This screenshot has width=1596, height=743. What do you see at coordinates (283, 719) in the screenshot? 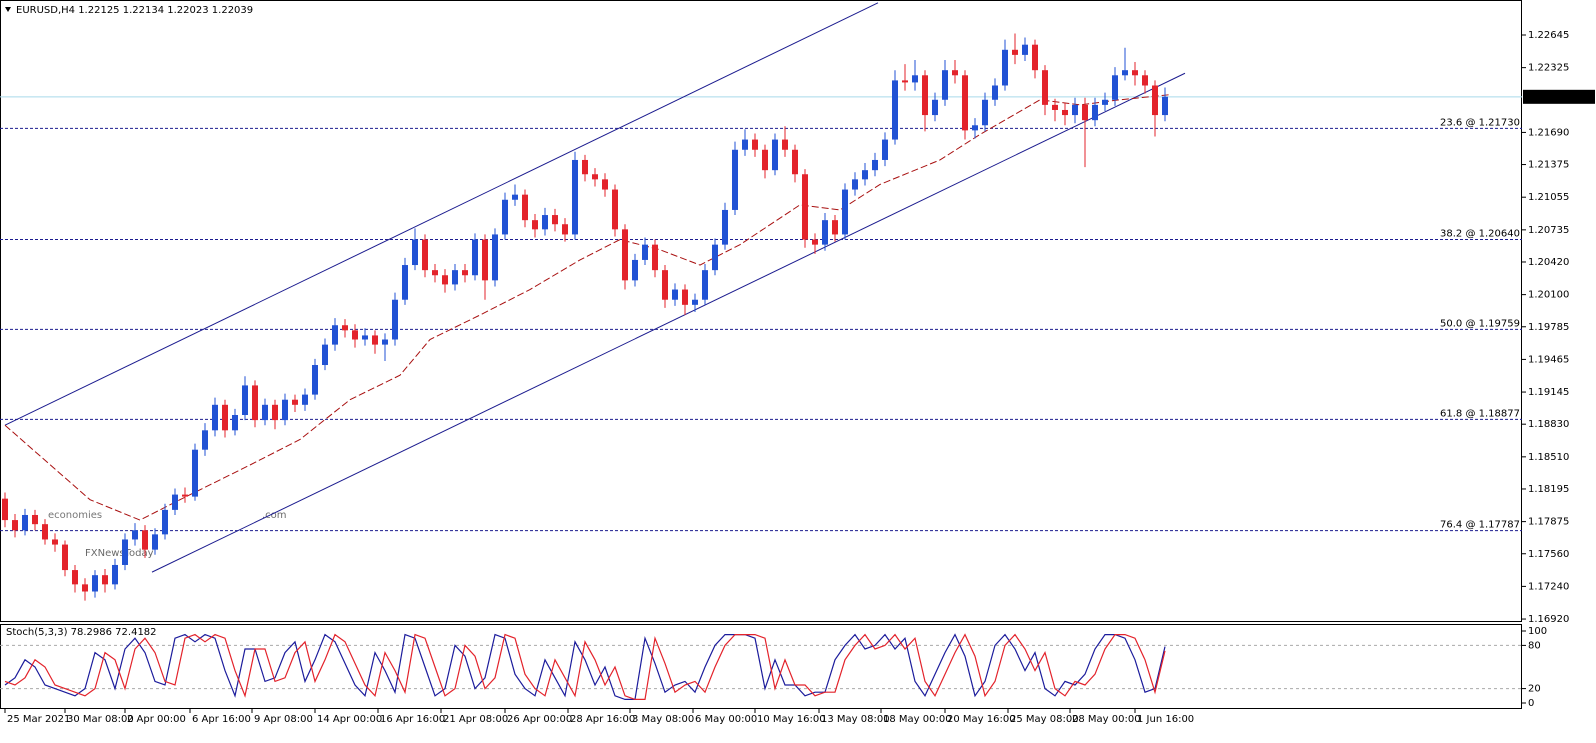
I see `x-tick-label: 9 Apr 08:00` at bounding box center [283, 719].